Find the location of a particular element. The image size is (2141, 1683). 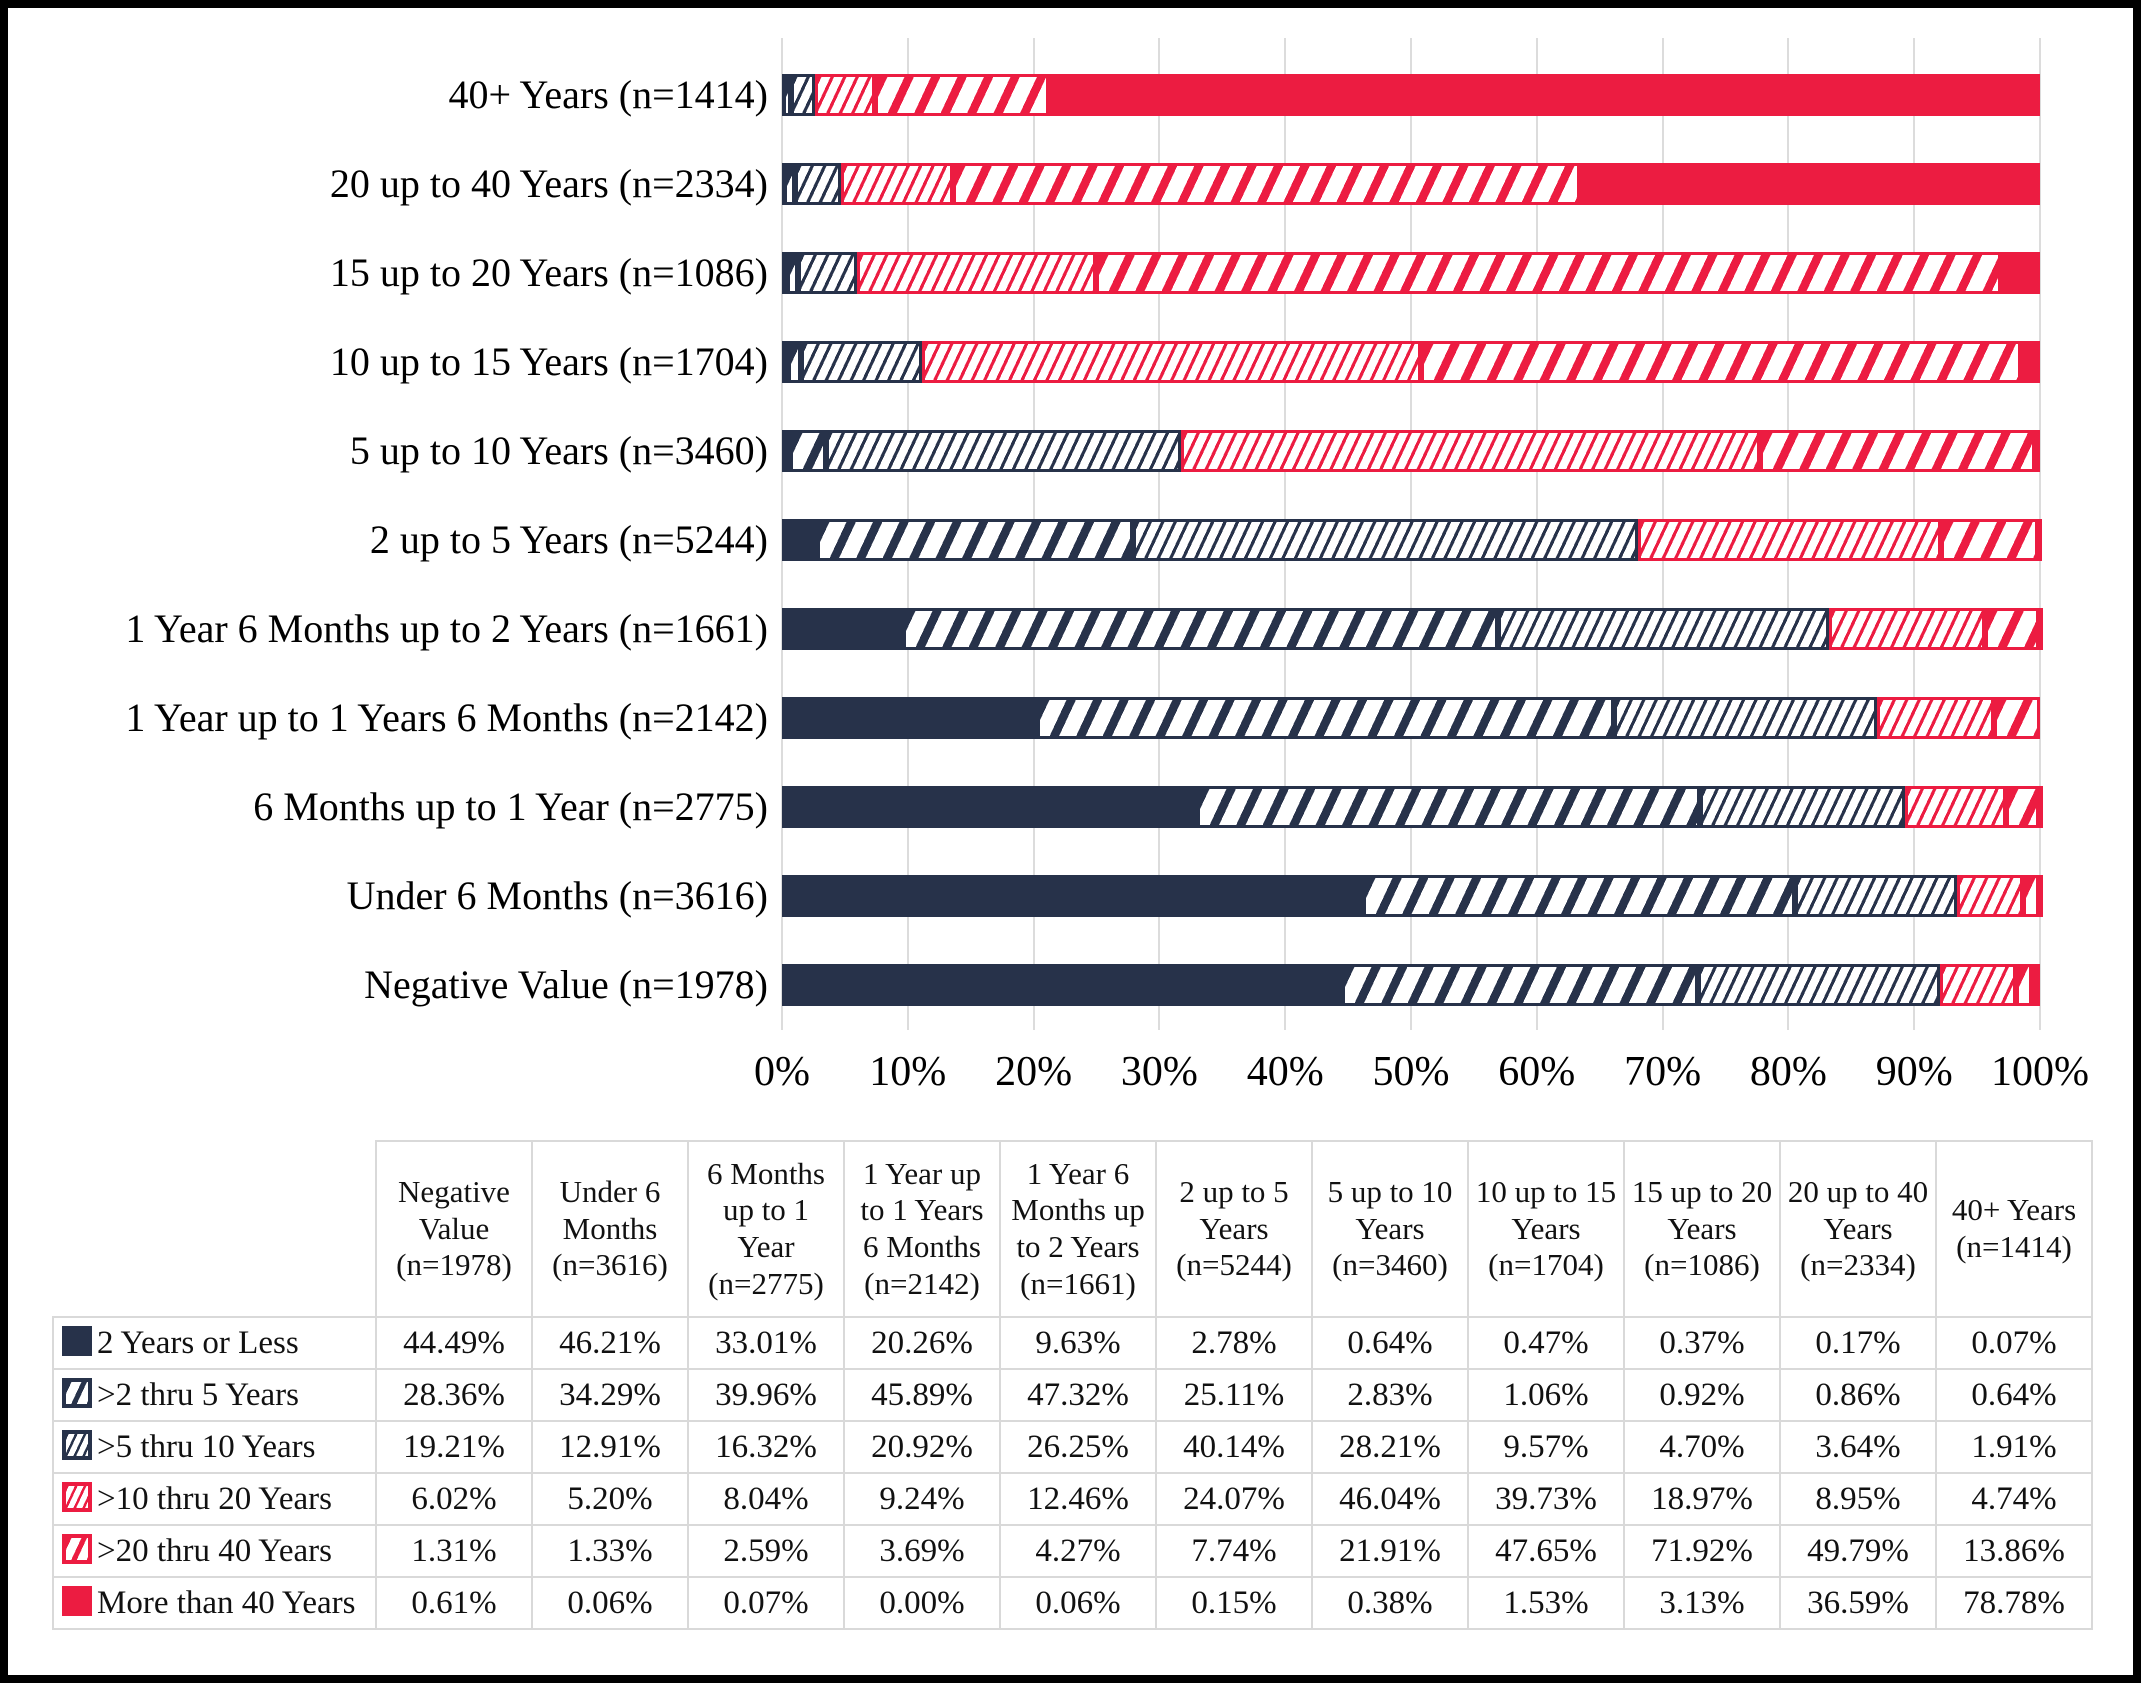

x-axis-tick-label: 40% is located at coordinates (1285, 1072).